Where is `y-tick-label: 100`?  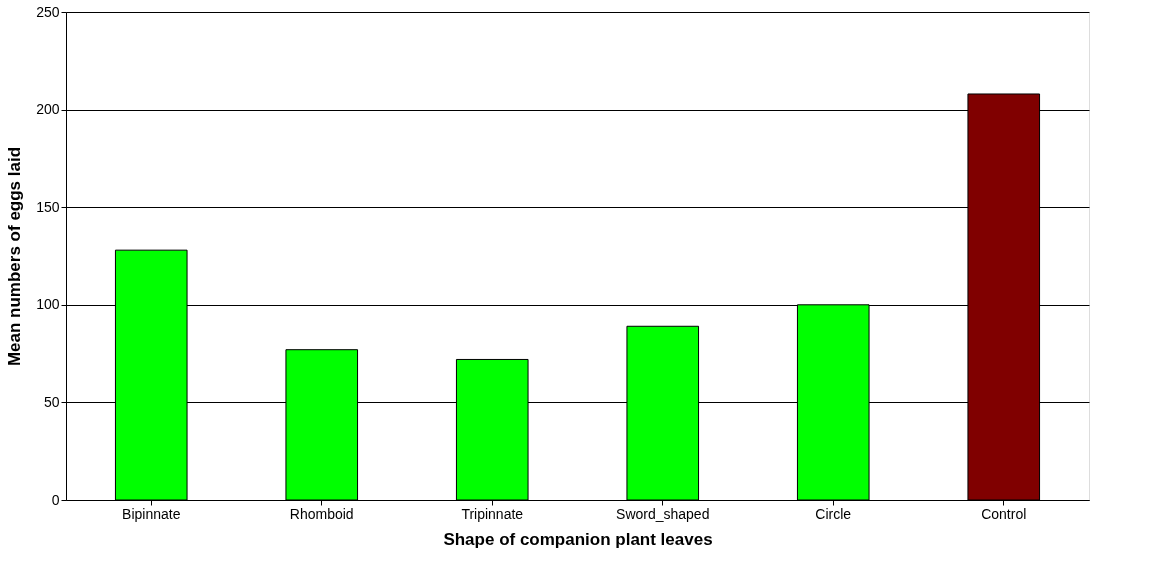 y-tick-label: 100 is located at coordinates (48, 304).